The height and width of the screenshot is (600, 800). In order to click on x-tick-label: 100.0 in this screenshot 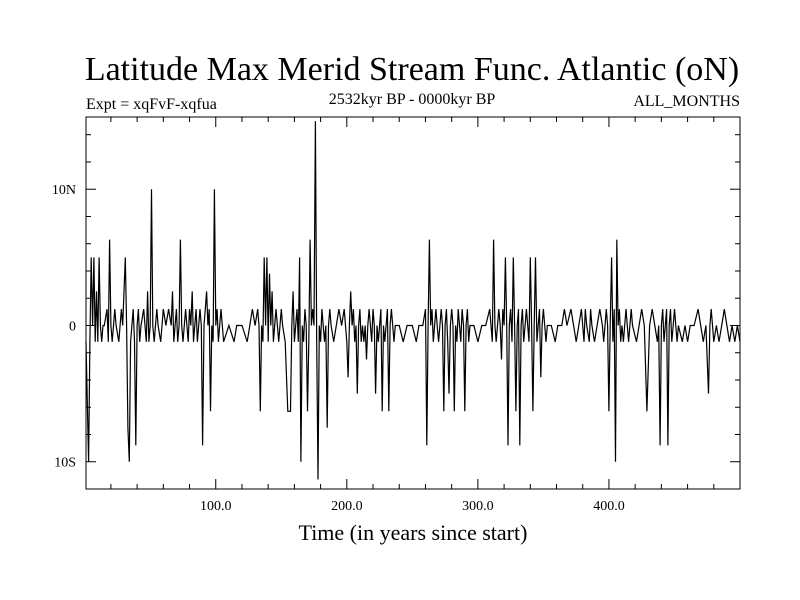, I will do `click(216, 506)`.